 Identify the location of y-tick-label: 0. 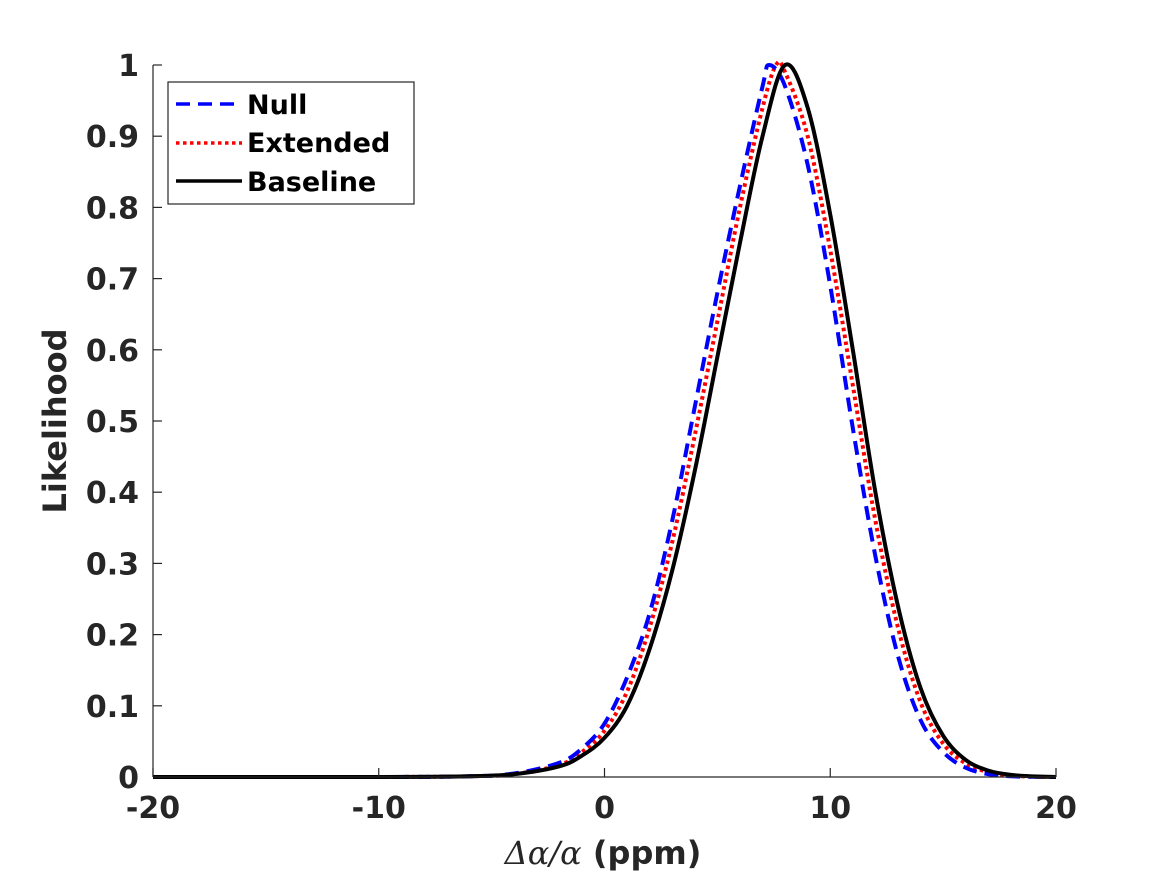
(128, 778).